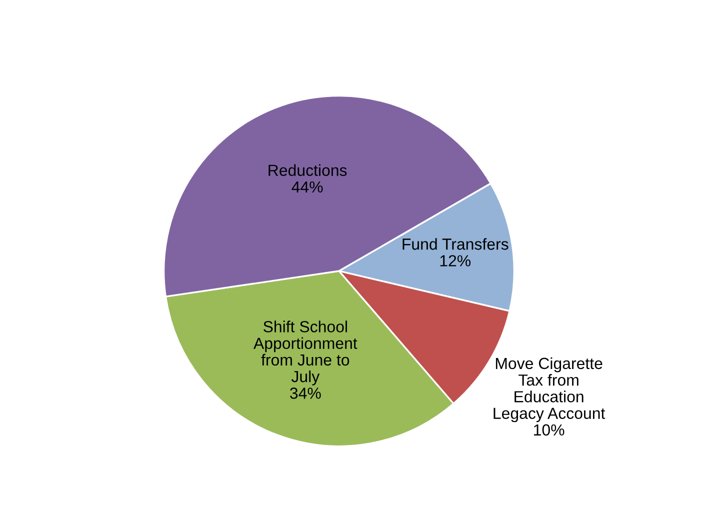  Describe the element at coordinates (550, 389) in the screenshot. I see `slice-label: Move Cigarette Tax from Education Legacy Account` at that location.